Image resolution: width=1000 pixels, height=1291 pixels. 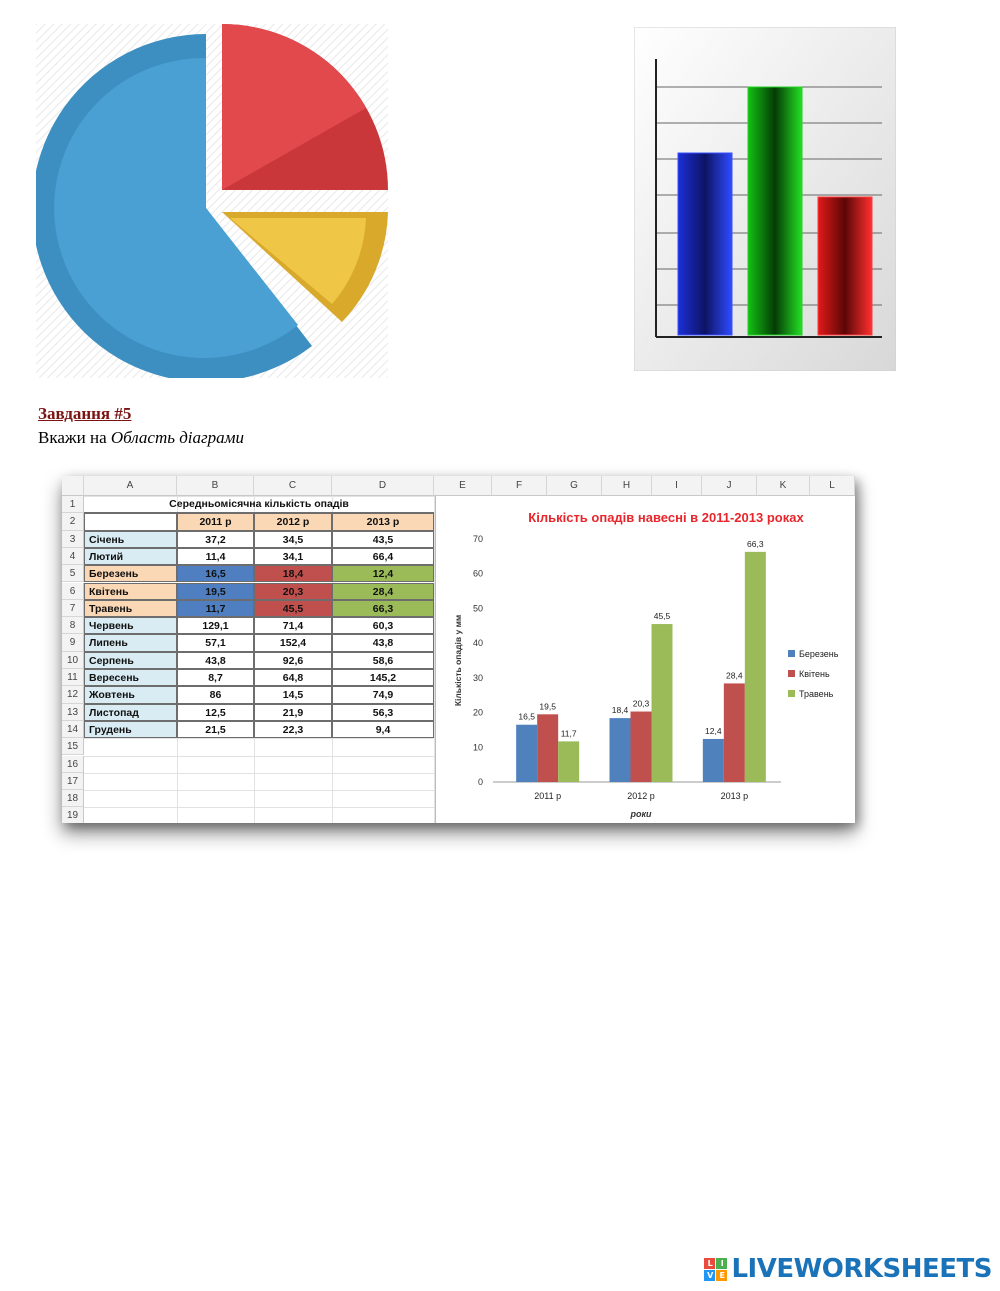 What do you see at coordinates (293, 574) in the screenshot?
I see `value-cell: 18,4` at bounding box center [293, 574].